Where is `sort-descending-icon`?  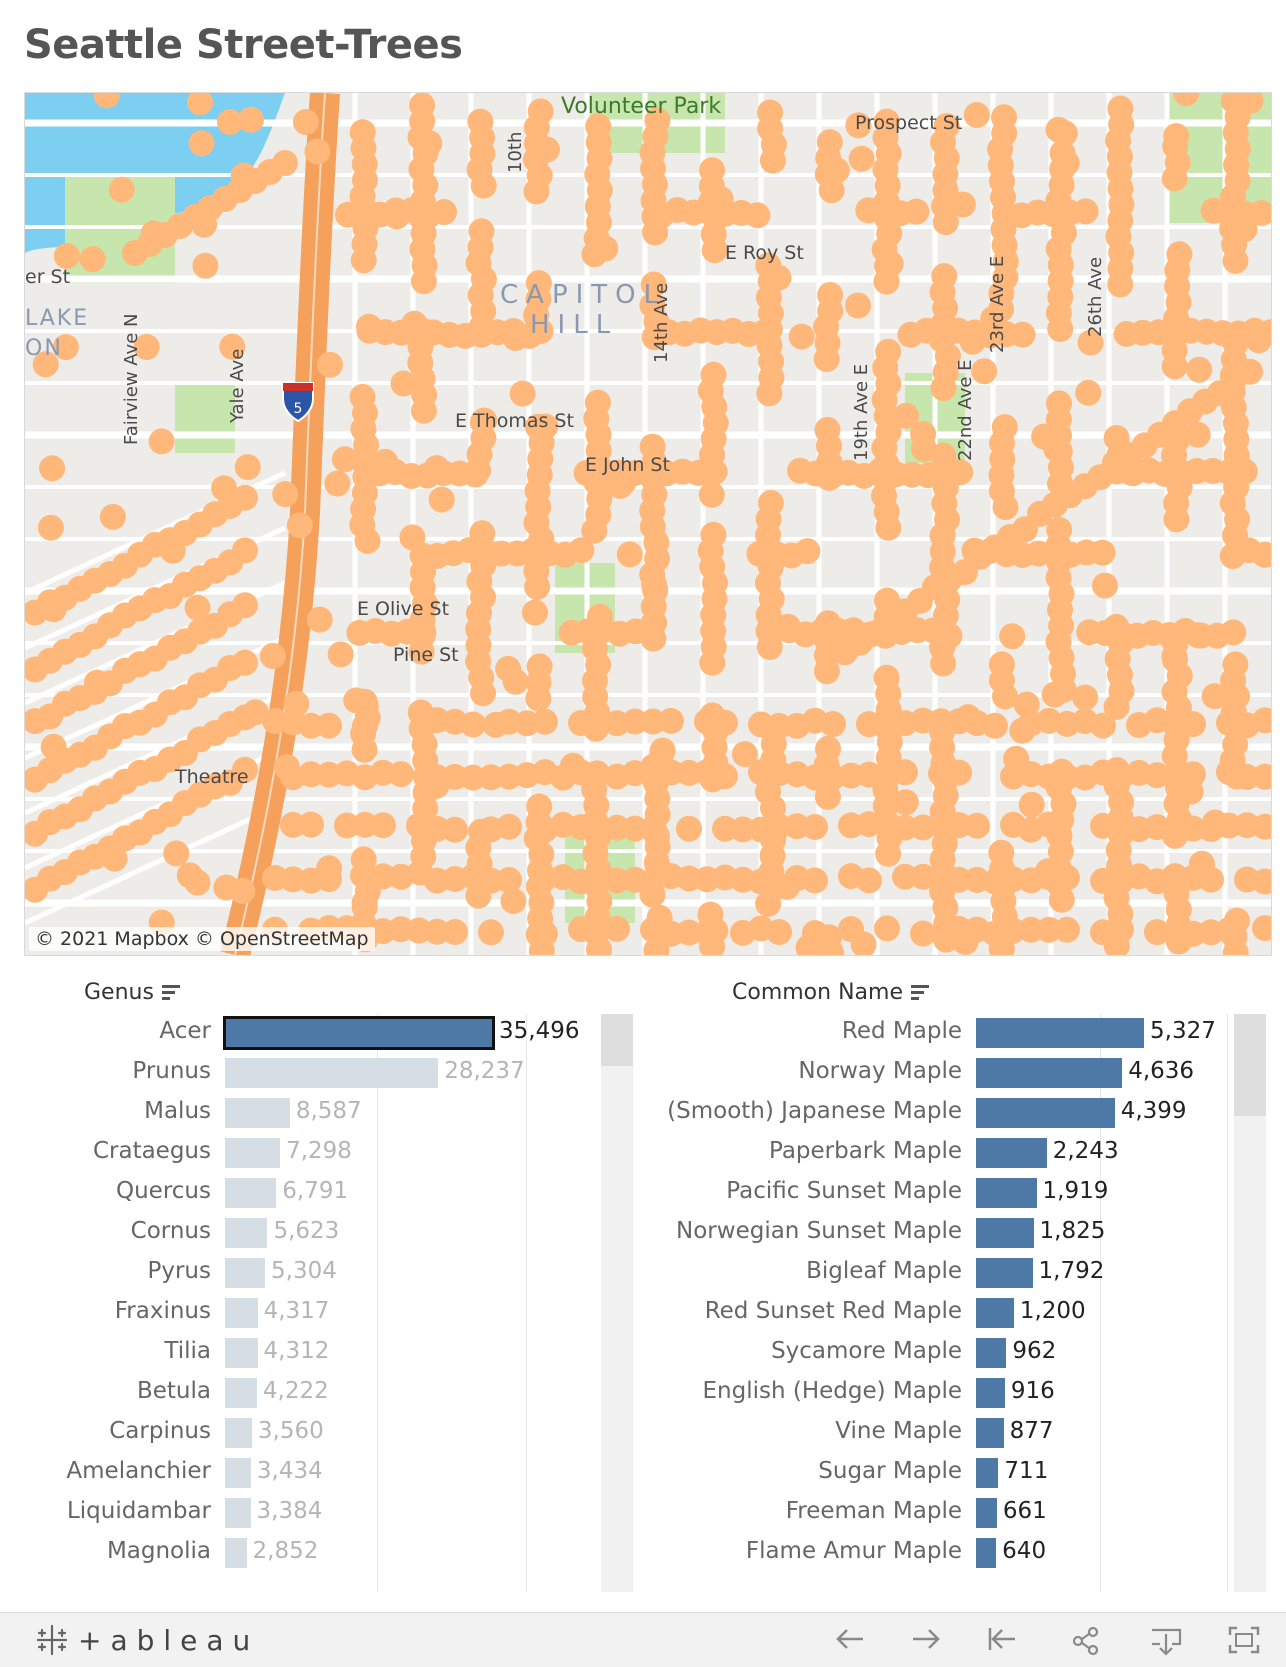
sort-descending-icon is located at coordinates (919, 992).